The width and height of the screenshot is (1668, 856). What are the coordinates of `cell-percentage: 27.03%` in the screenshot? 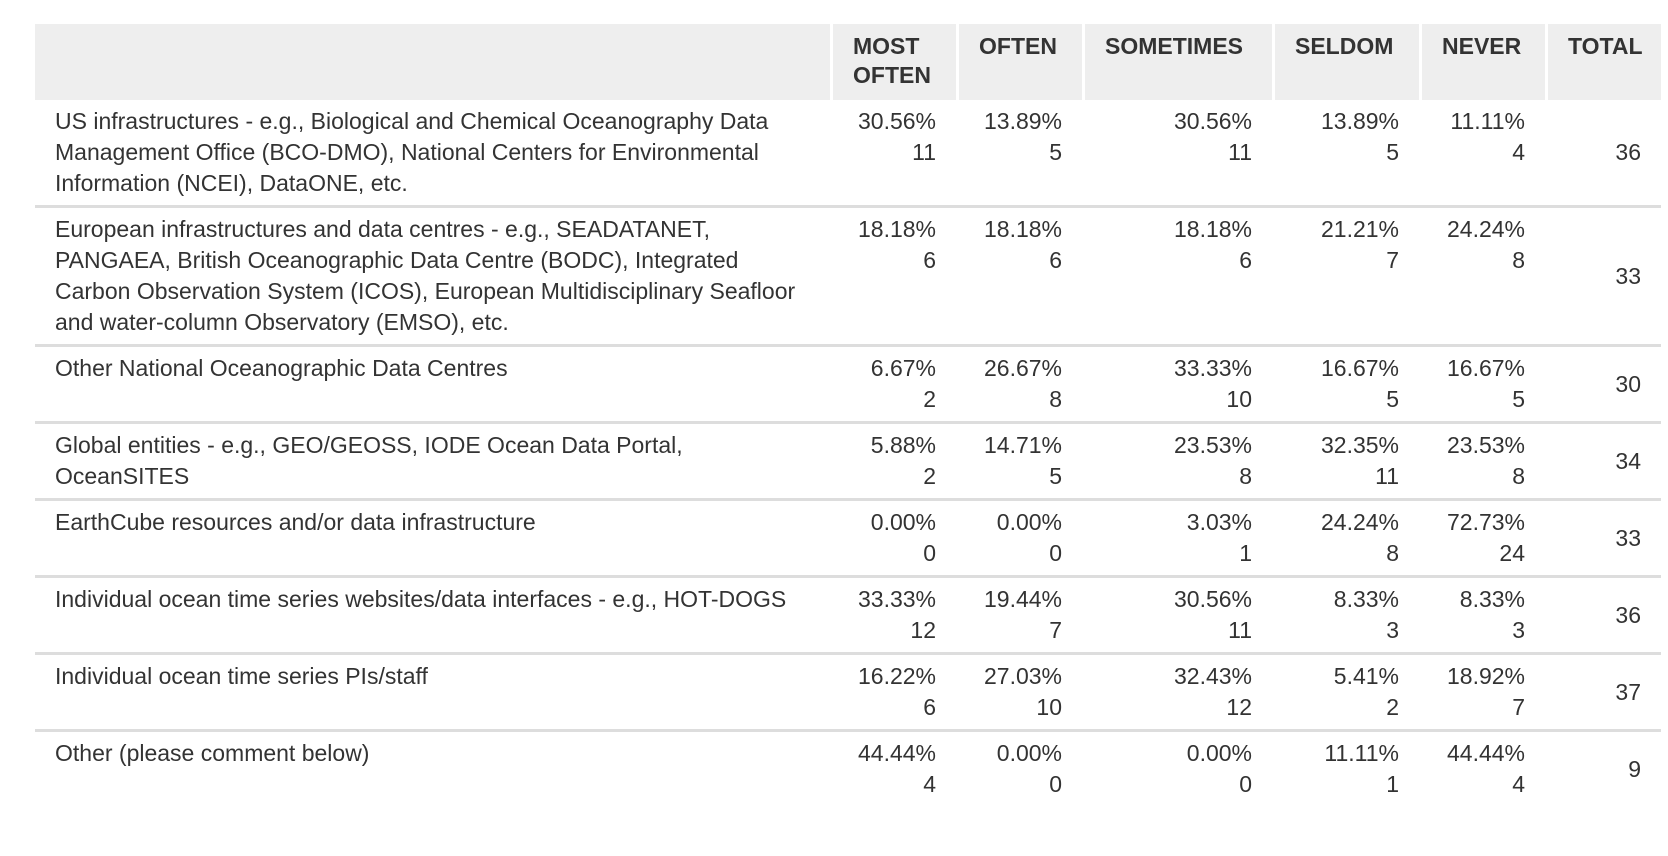 It's located at (1022, 676).